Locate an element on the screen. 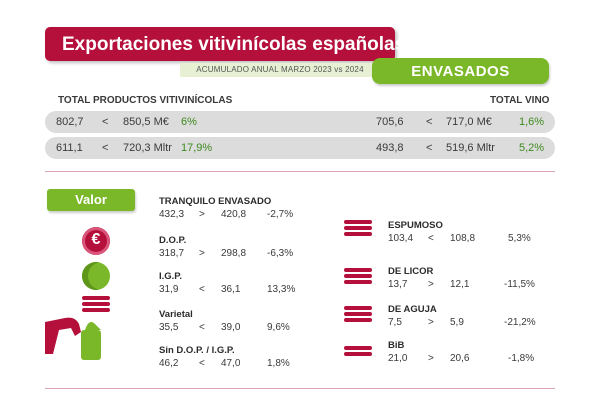 The height and width of the screenshot is (400, 600). product-pct: 5,3% is located at coordinates (519, 238).